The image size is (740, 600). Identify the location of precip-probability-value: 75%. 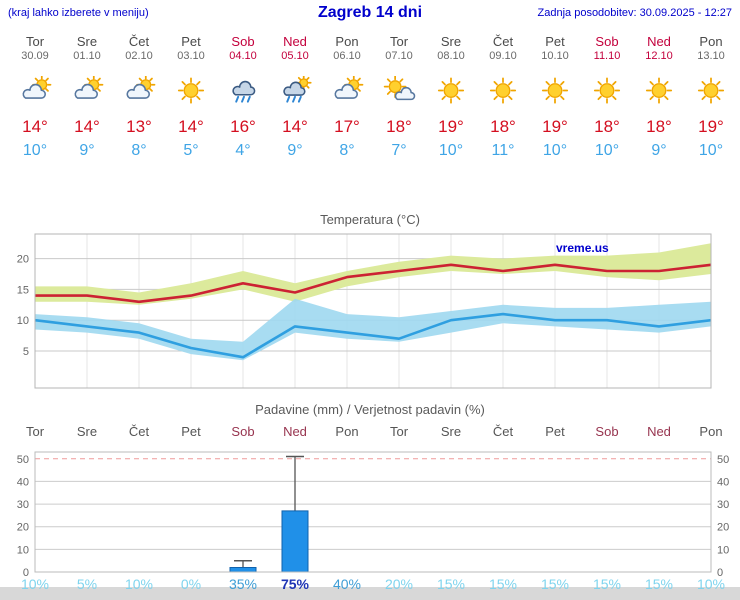
(295, 584).